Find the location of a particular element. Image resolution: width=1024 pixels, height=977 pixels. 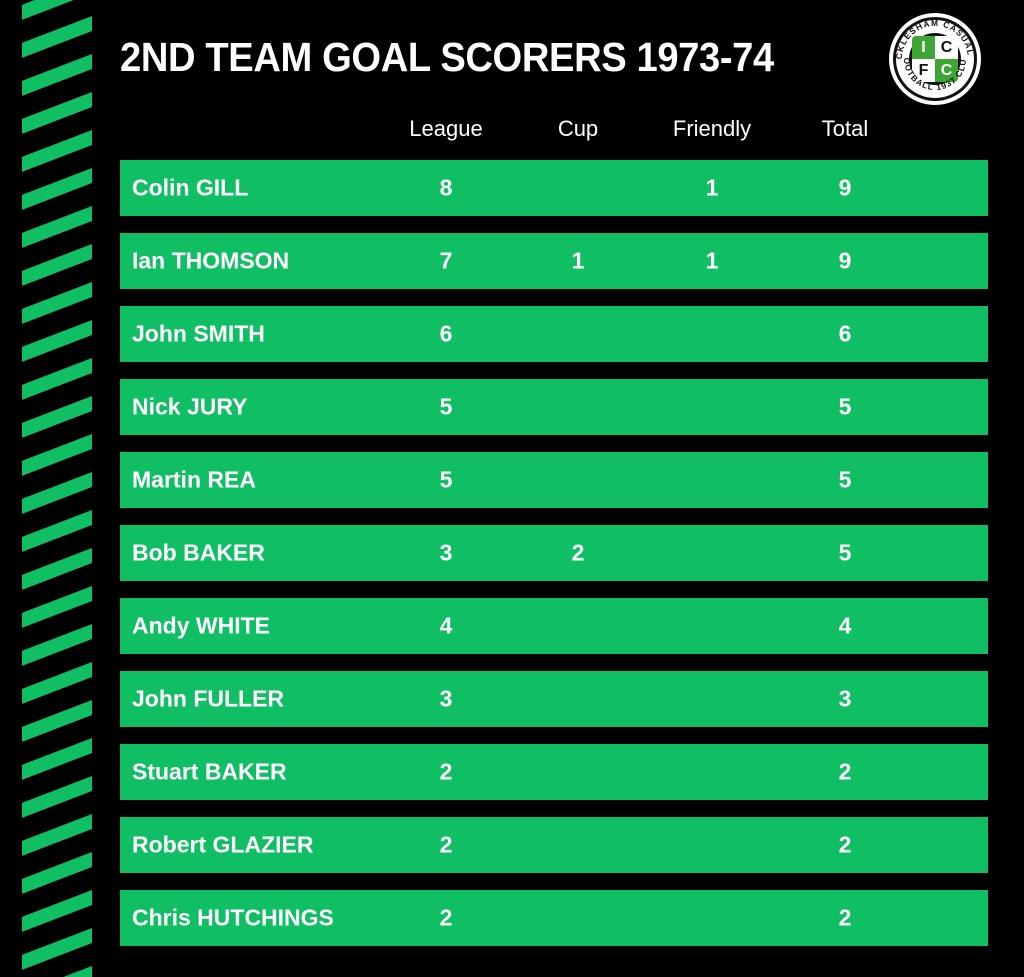

cell-cup: 1 is located at coordinates (578, 260).